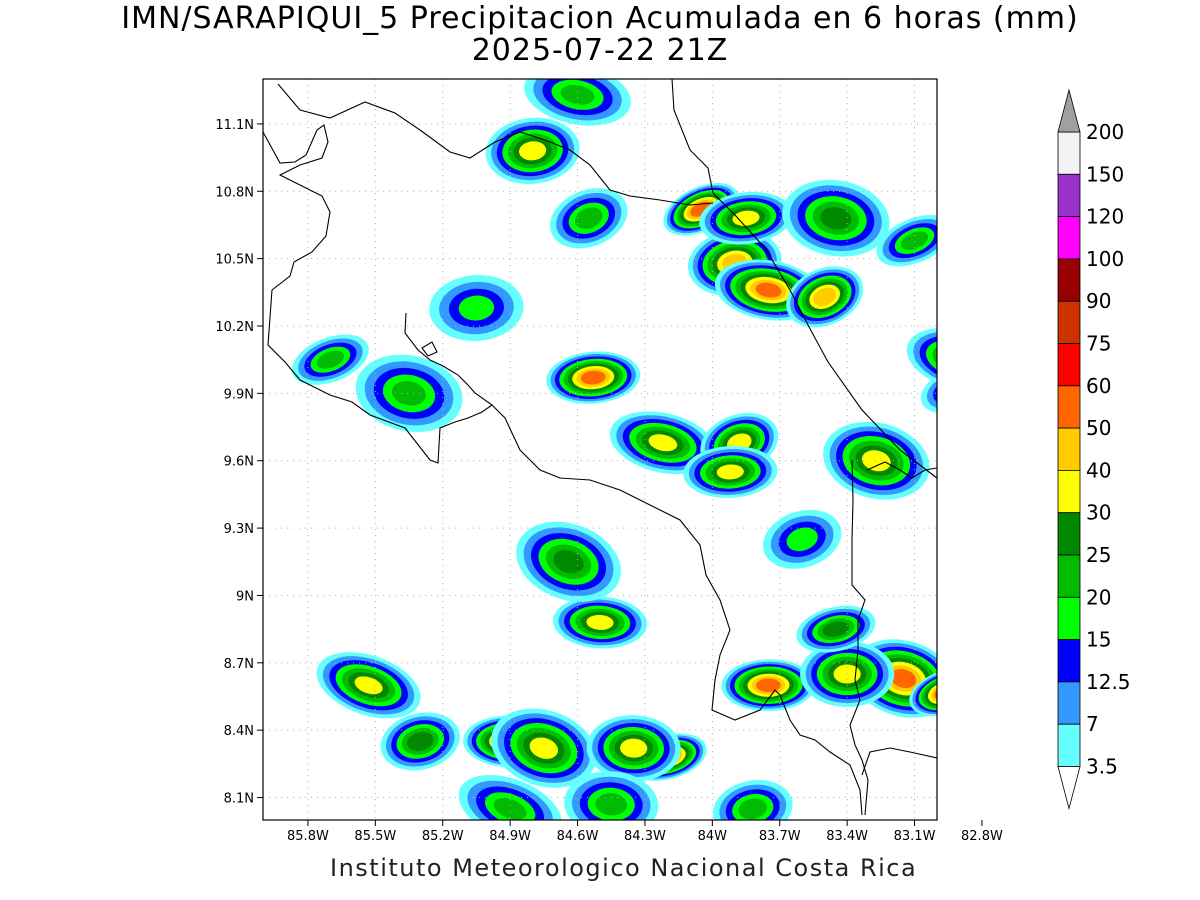 This screenshot has width=1200, height=900. I want to click on legend-label: 120, so click(1105, 217).